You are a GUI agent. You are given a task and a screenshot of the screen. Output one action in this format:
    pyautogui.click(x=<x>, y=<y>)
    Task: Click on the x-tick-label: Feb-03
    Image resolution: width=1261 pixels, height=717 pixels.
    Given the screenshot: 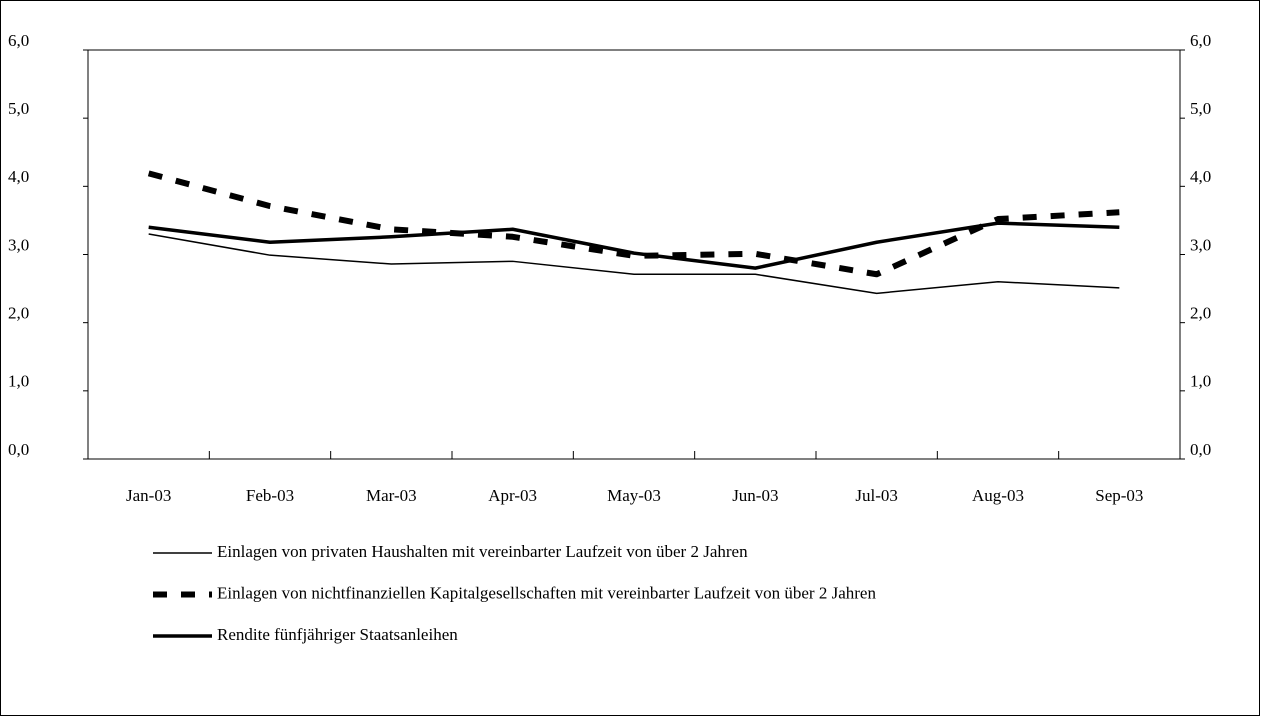 What is the action you would take?
    pyautogui.click(x=270, y=495)
    